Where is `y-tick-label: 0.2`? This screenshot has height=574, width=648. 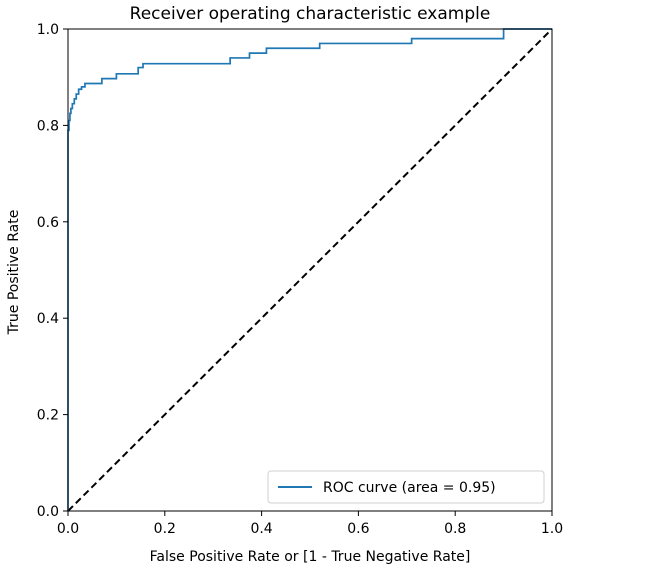 y-tick-label: 0.2 is located at coordinates (48, 416).